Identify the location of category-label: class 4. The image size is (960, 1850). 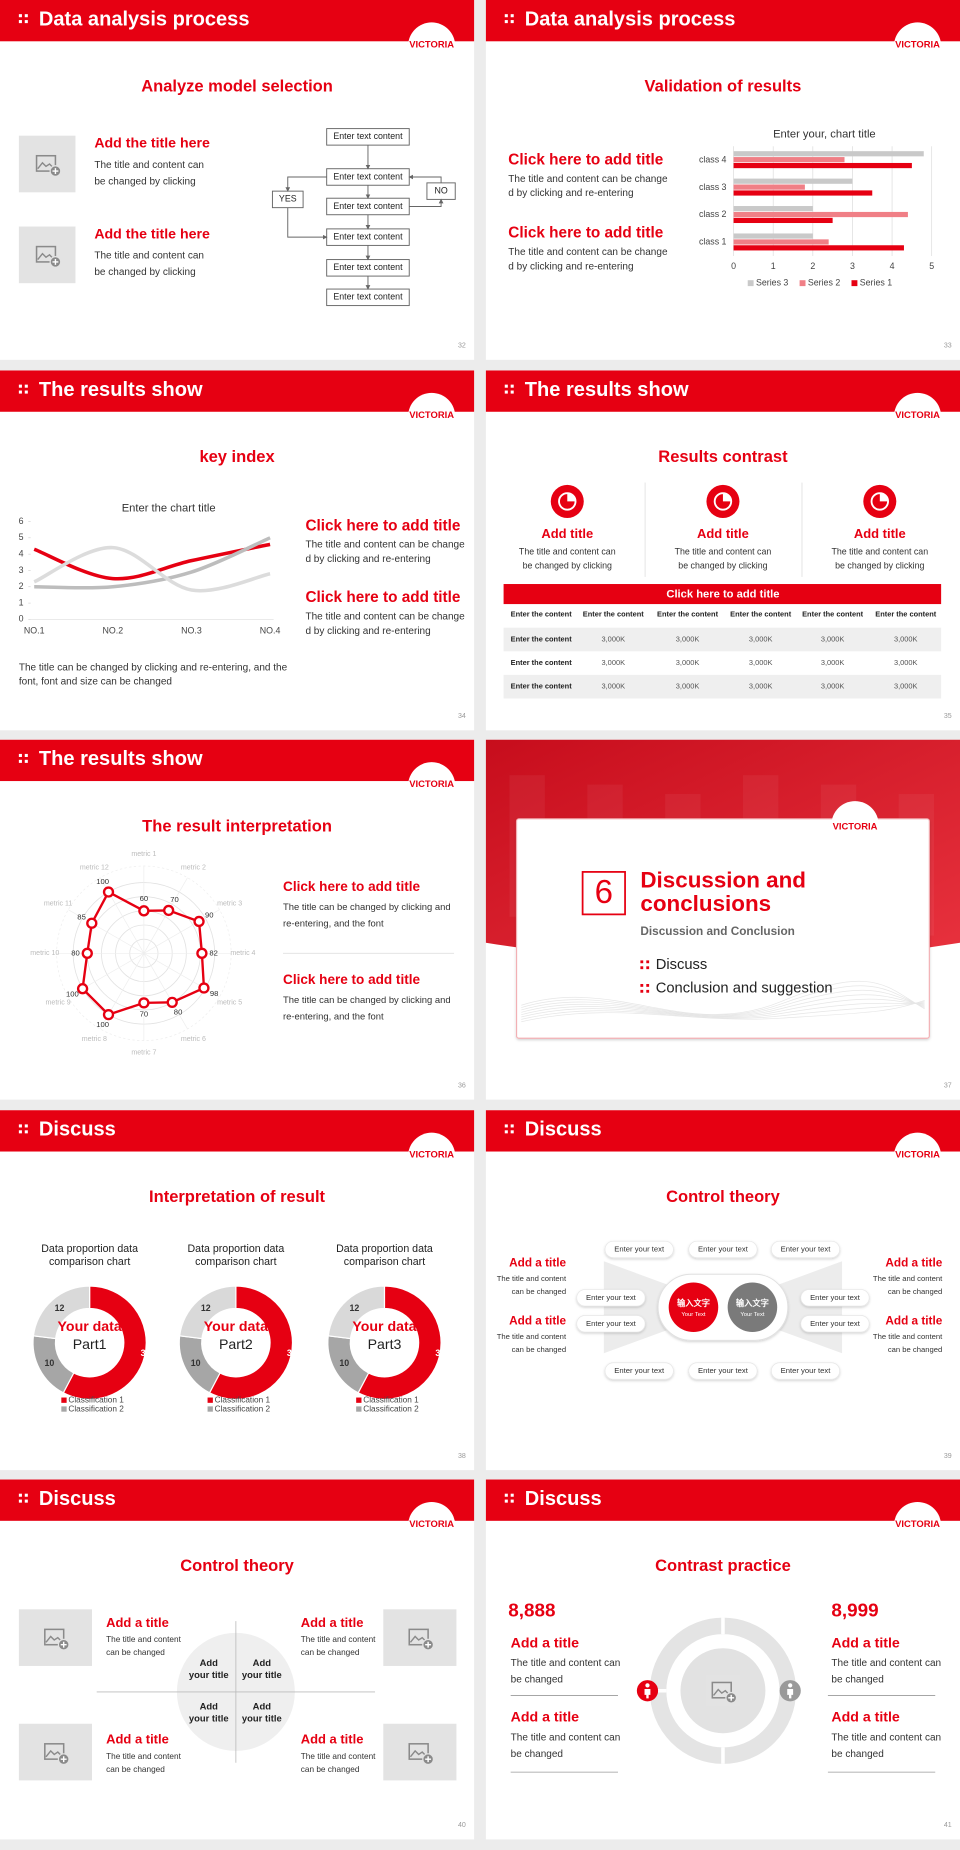
(713, 159).